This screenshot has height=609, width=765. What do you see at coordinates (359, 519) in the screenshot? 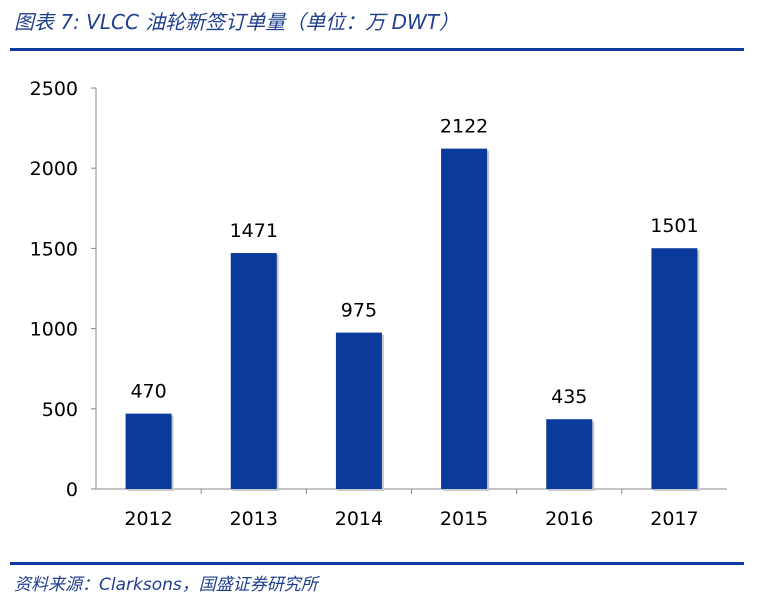
I see `x-tick-label: 2014` at bounding box center [359, 519].